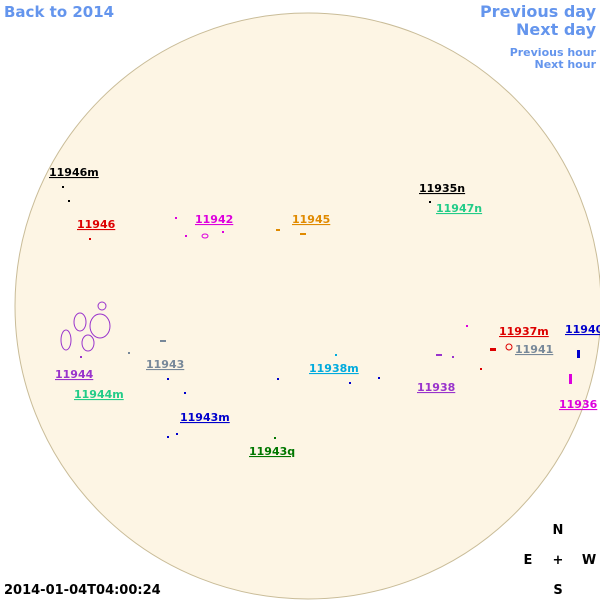 This screenshot has height=600, width=600. I want to click on region-label: 11946, so click(96, 224).